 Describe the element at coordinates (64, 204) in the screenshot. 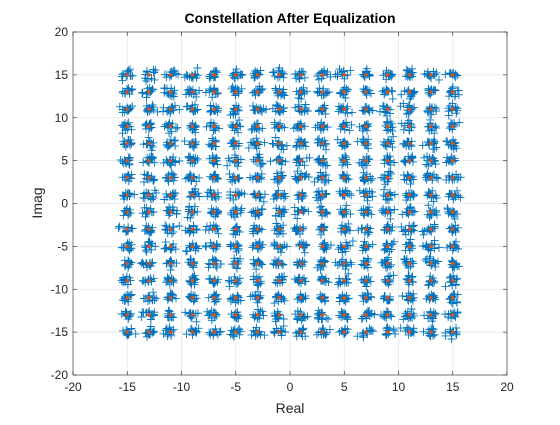

I see `y-tick-label: 0` at that location.